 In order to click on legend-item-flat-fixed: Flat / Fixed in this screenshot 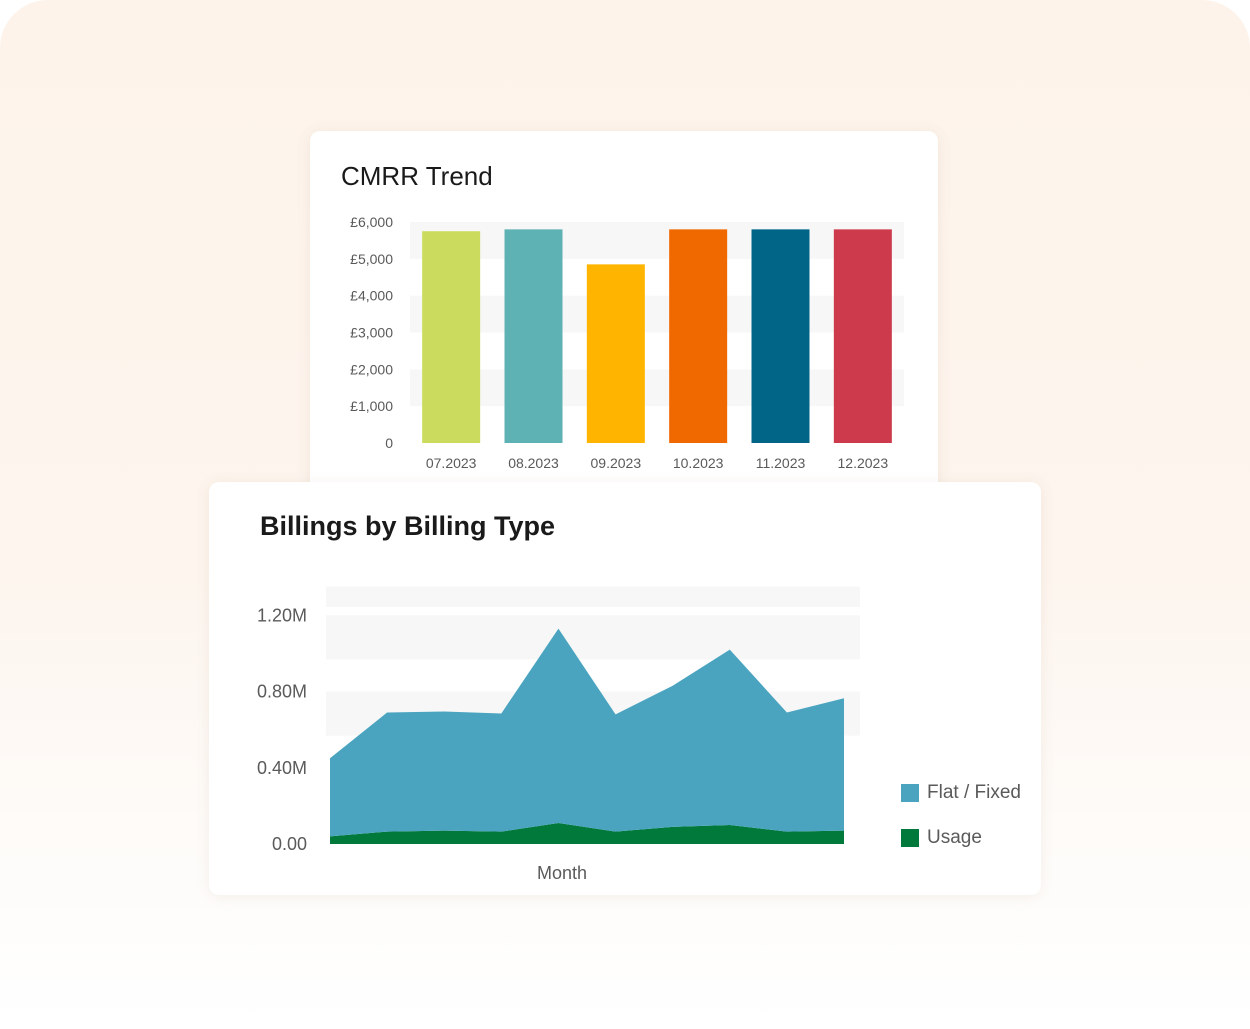, I will do `click(961, 793)`.